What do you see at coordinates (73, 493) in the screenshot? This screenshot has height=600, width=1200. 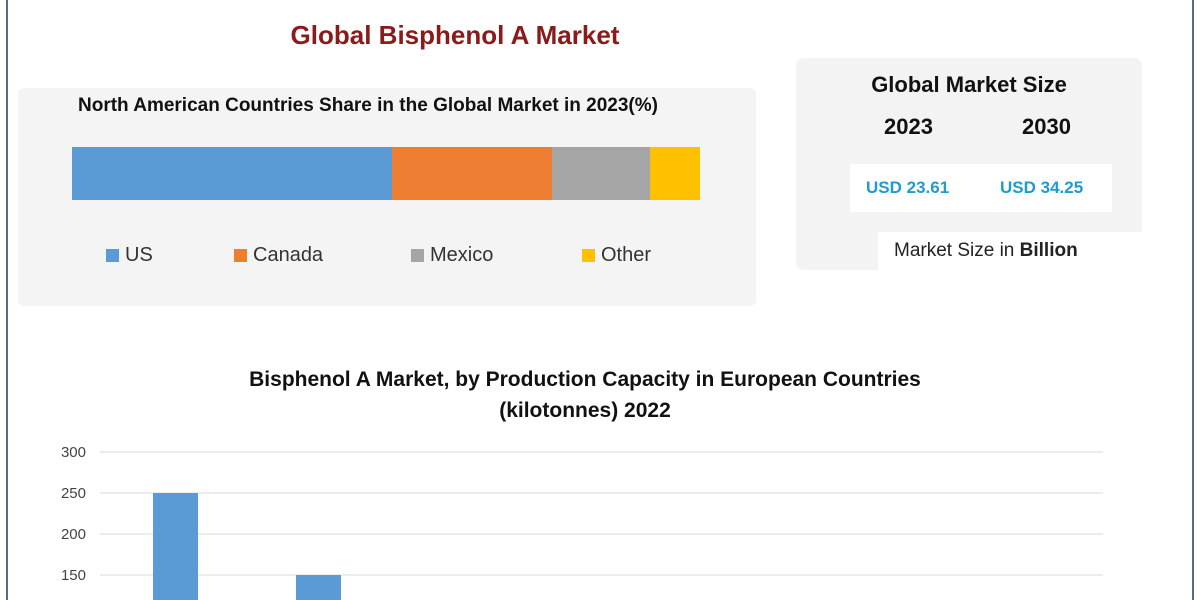 I see `y-tick-label: 250` at bounding box center [73, 493].